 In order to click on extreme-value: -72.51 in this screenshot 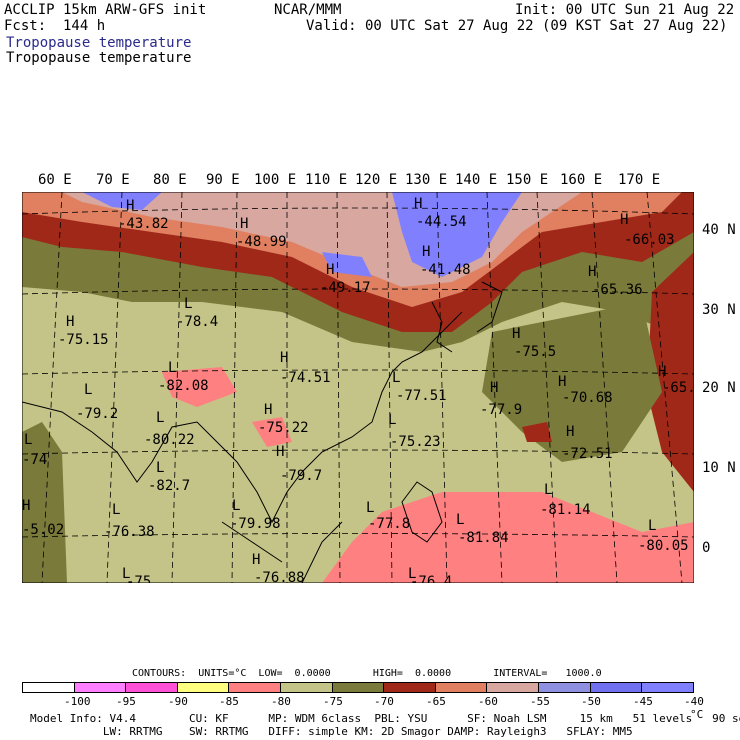, I will do `click(587, 454)`.